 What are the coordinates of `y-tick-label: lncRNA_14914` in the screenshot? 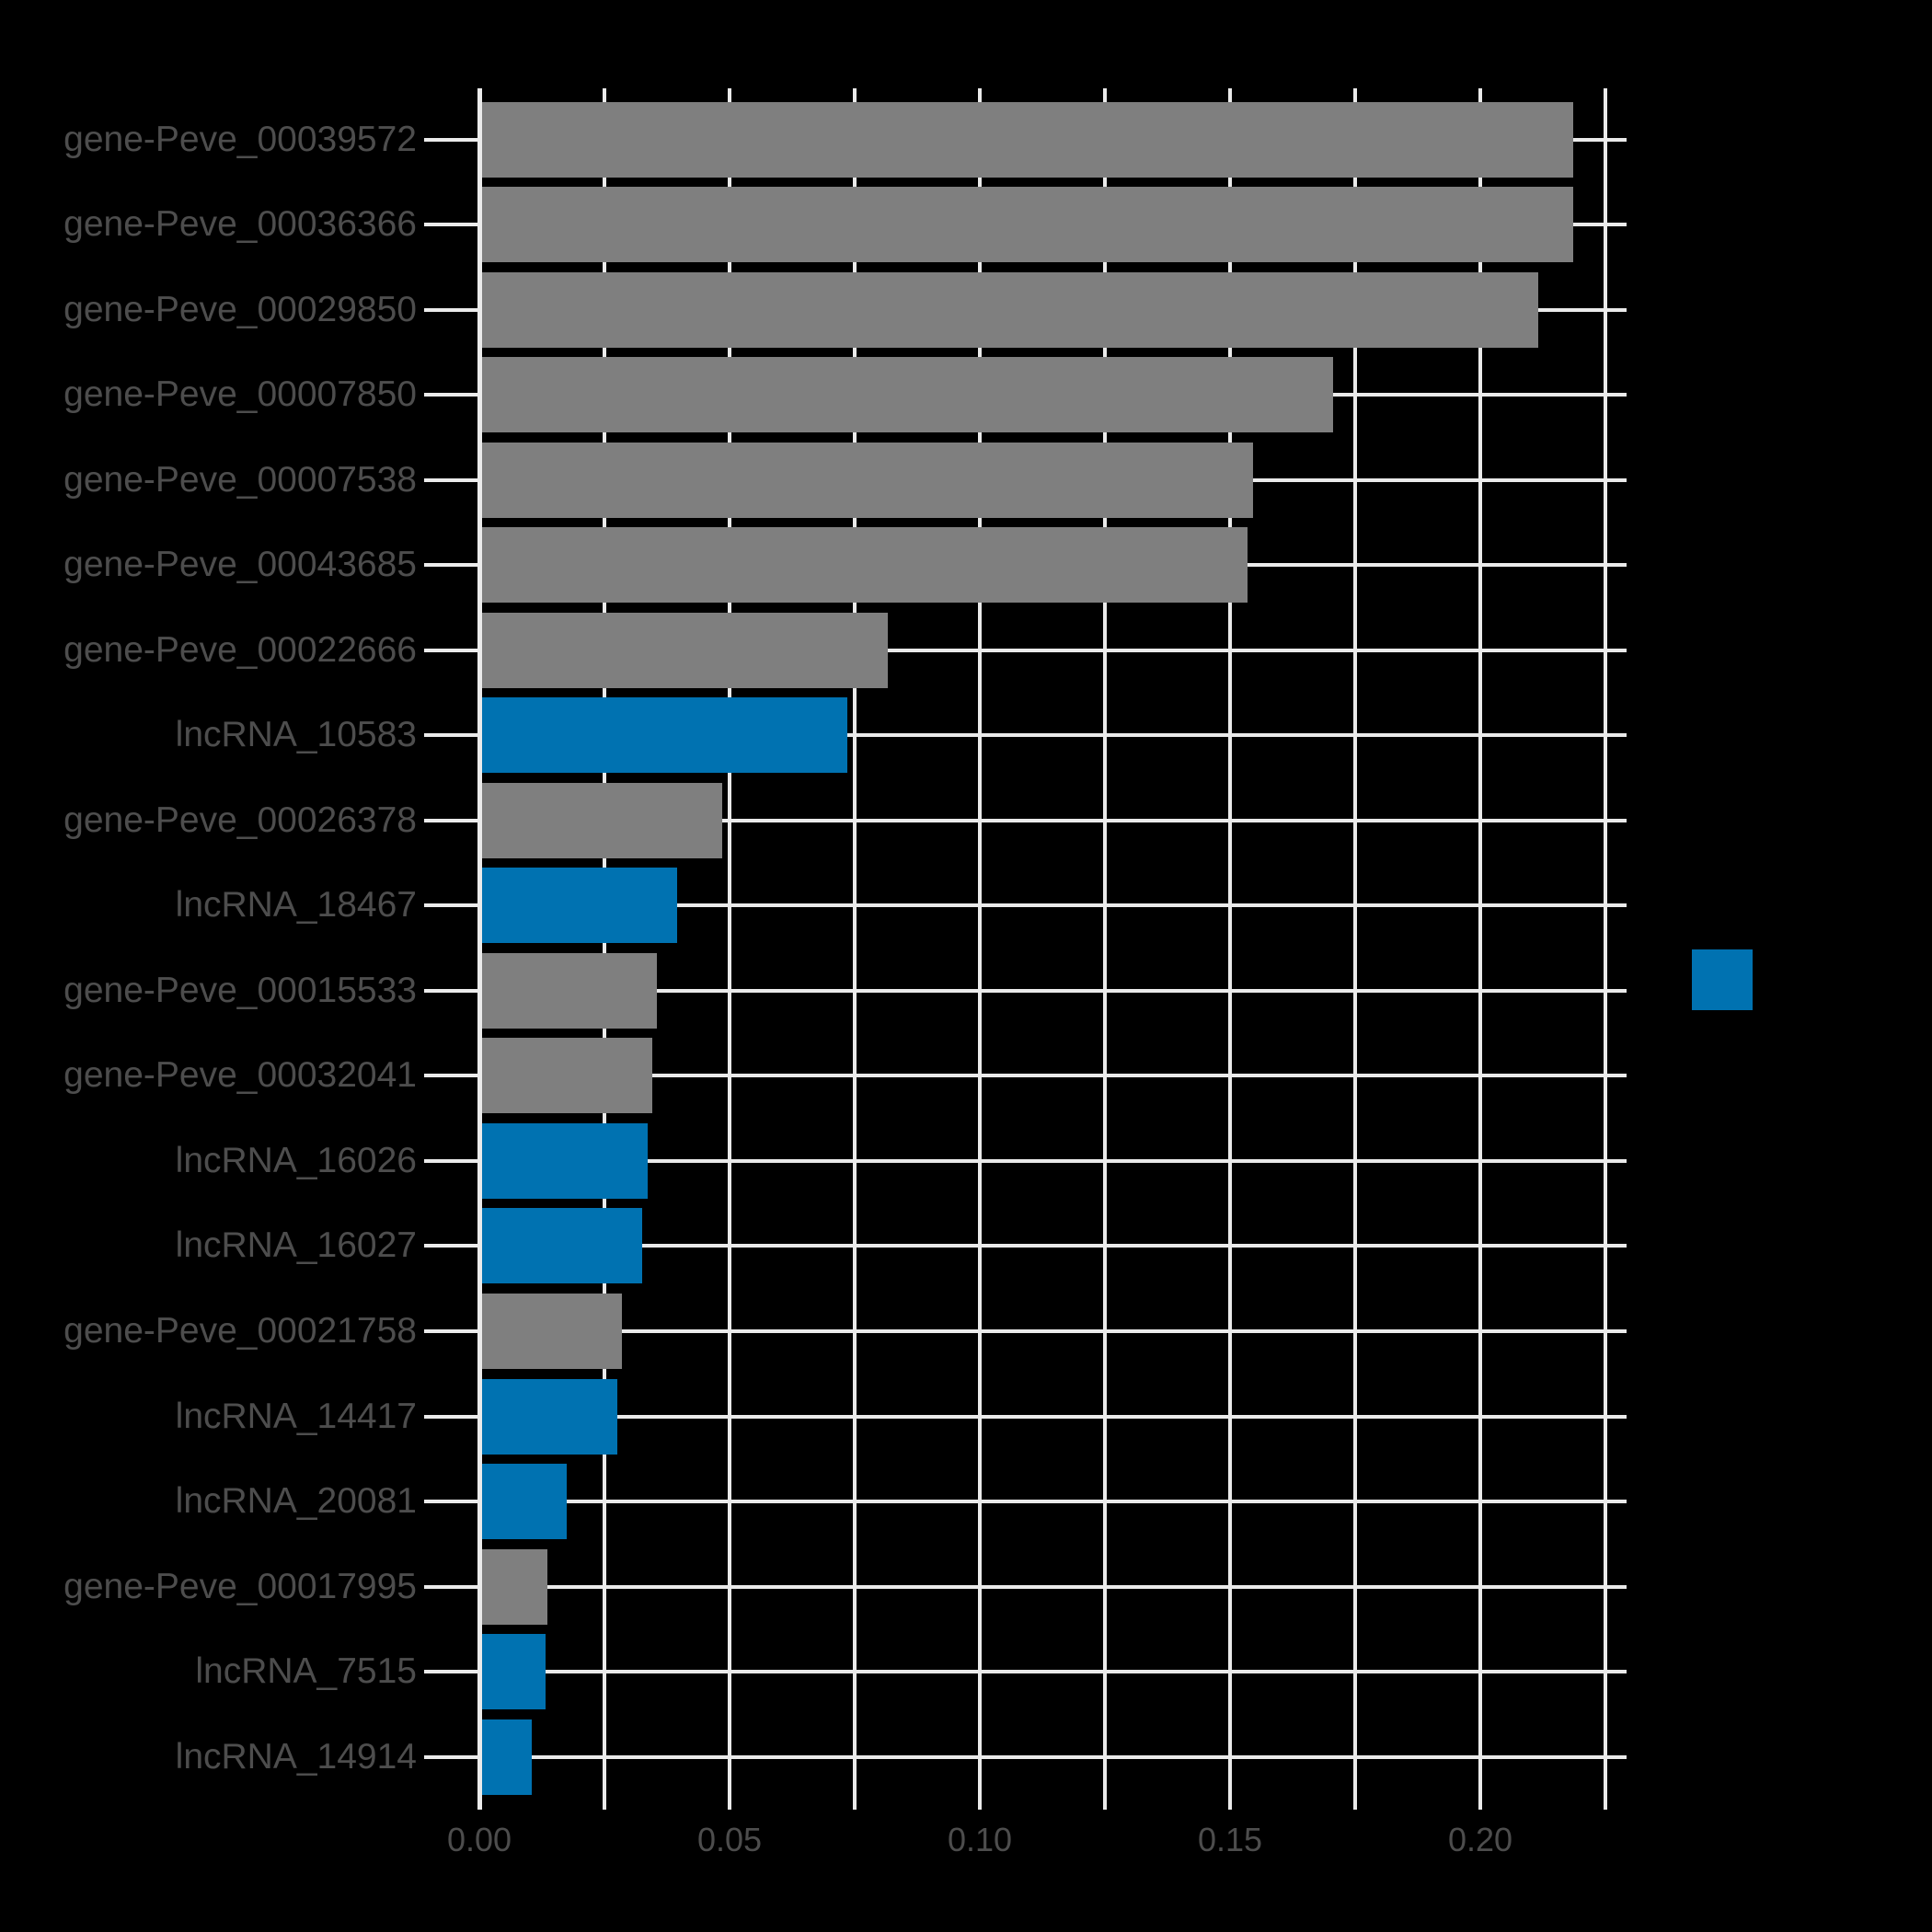 It's located at (296, 1756).